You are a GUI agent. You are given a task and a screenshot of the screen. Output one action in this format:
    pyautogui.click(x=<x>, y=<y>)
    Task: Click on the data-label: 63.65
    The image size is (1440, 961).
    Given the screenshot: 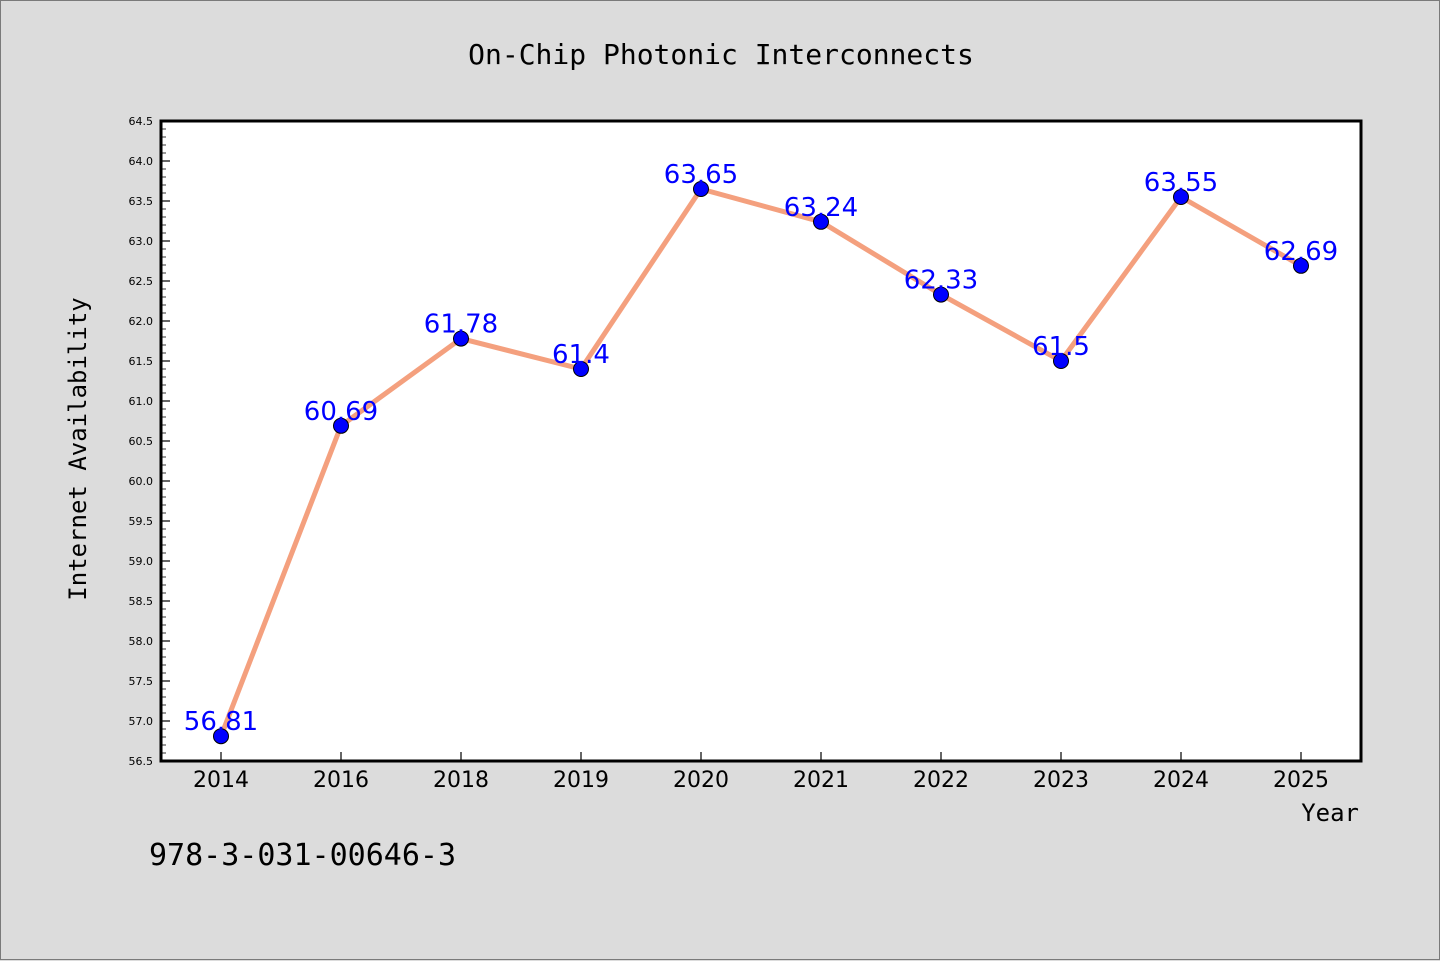 What is the action you would take?
    pyautogui.click(x=701, y=175)
    